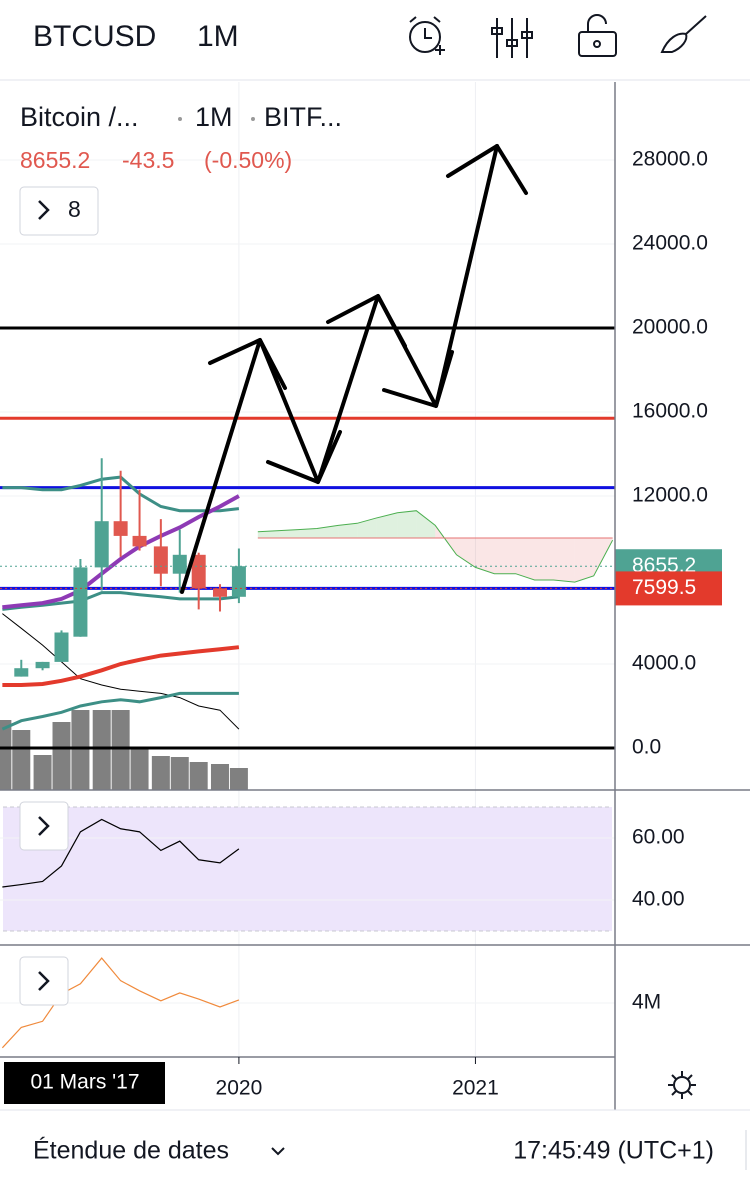 The image size is (750, 1189). Describe the element at coordinates (59, 211) in the screenshot. I see `indicators-toggle` at that location.